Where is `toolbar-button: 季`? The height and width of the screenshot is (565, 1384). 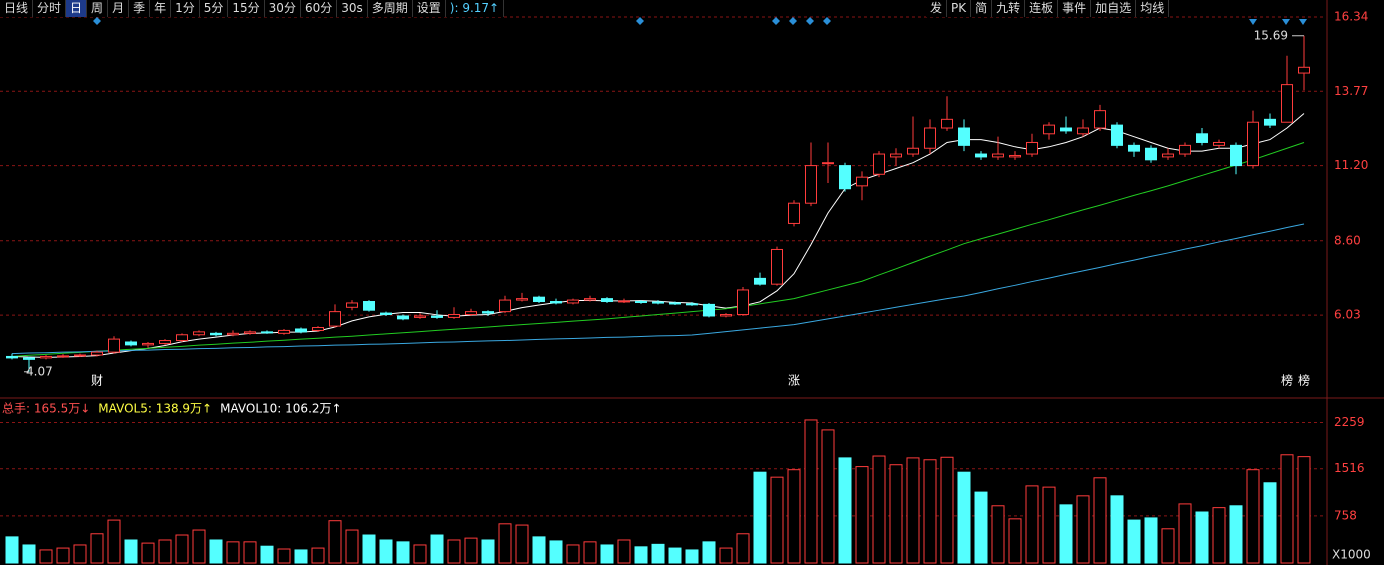 toolbar-button: 季 is located at coordinates (140, 8).